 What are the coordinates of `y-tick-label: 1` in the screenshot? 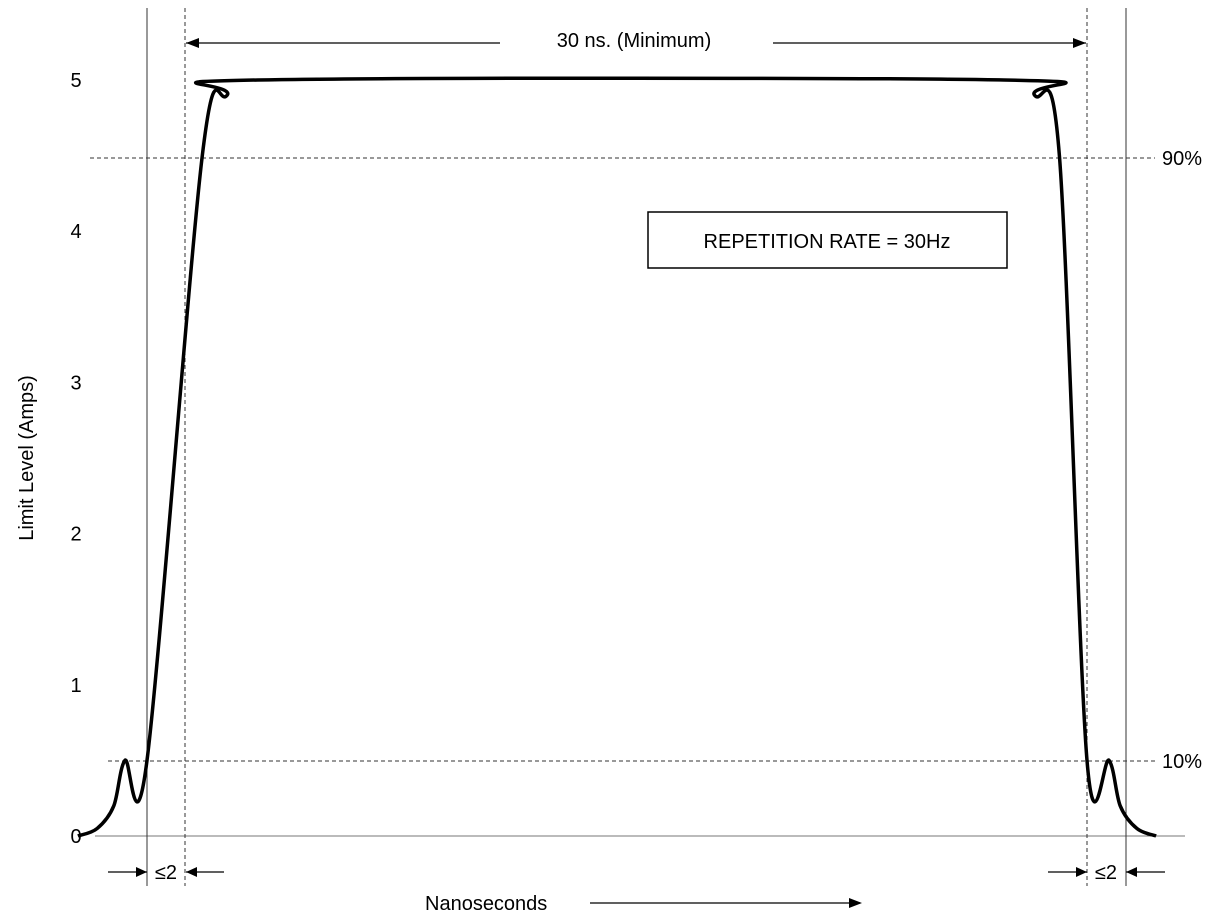 It's located at (75, 686).